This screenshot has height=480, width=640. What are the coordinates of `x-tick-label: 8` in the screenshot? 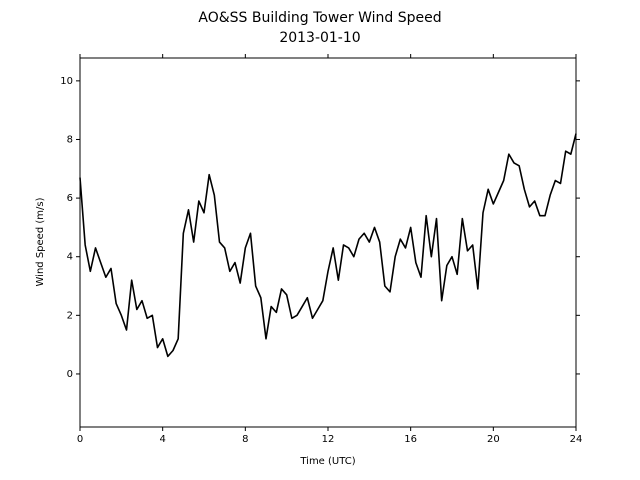 It's located at (245, 439).